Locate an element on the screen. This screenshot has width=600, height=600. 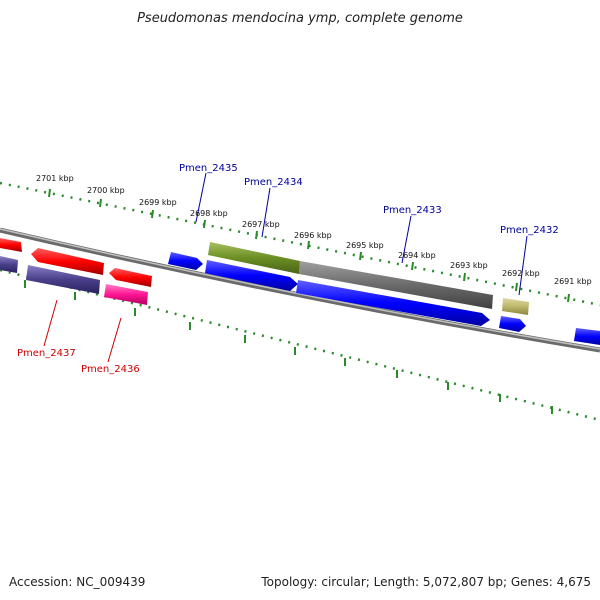
gene-label-pmen-2433: Pmen_2433 is located at coordinates (412, 210).